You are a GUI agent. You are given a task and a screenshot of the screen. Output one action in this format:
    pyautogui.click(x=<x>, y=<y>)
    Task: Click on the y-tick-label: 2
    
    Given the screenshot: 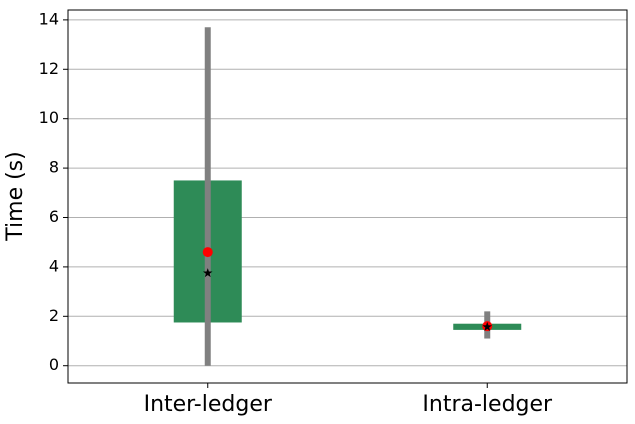 What is the action you would take?
    pyautogui.click(x=54, y=315)
    